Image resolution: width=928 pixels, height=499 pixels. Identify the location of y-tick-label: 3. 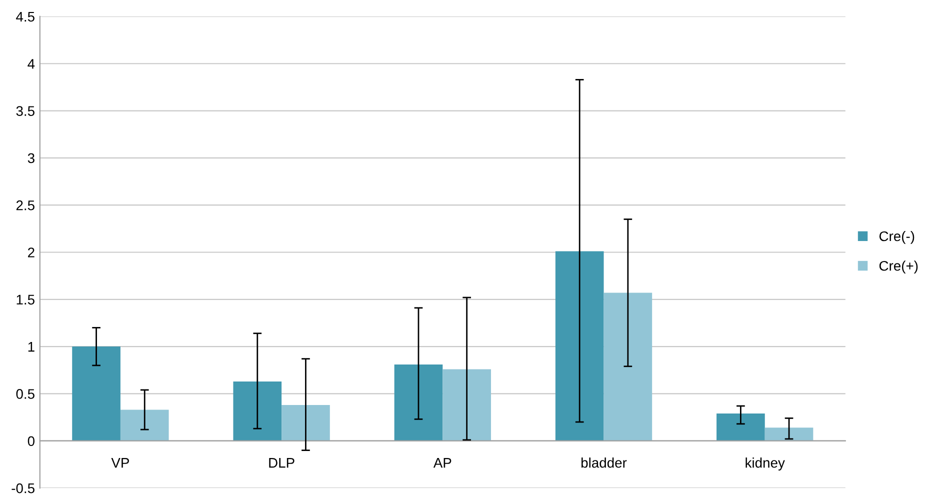
(31, 158).